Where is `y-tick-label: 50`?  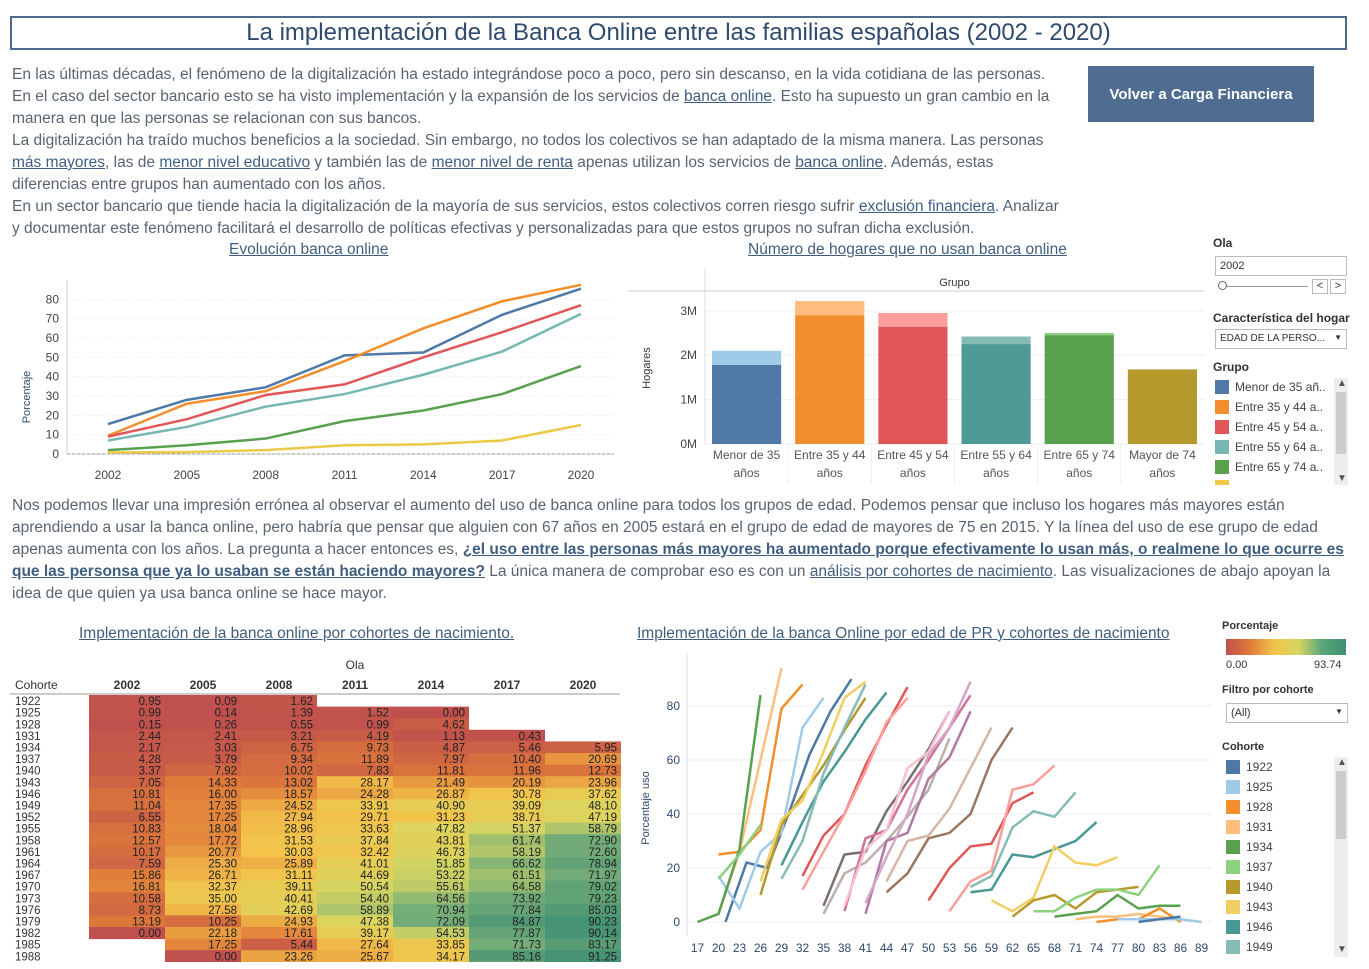 y-tick-label: 50 is located at coordinates (53, 357).